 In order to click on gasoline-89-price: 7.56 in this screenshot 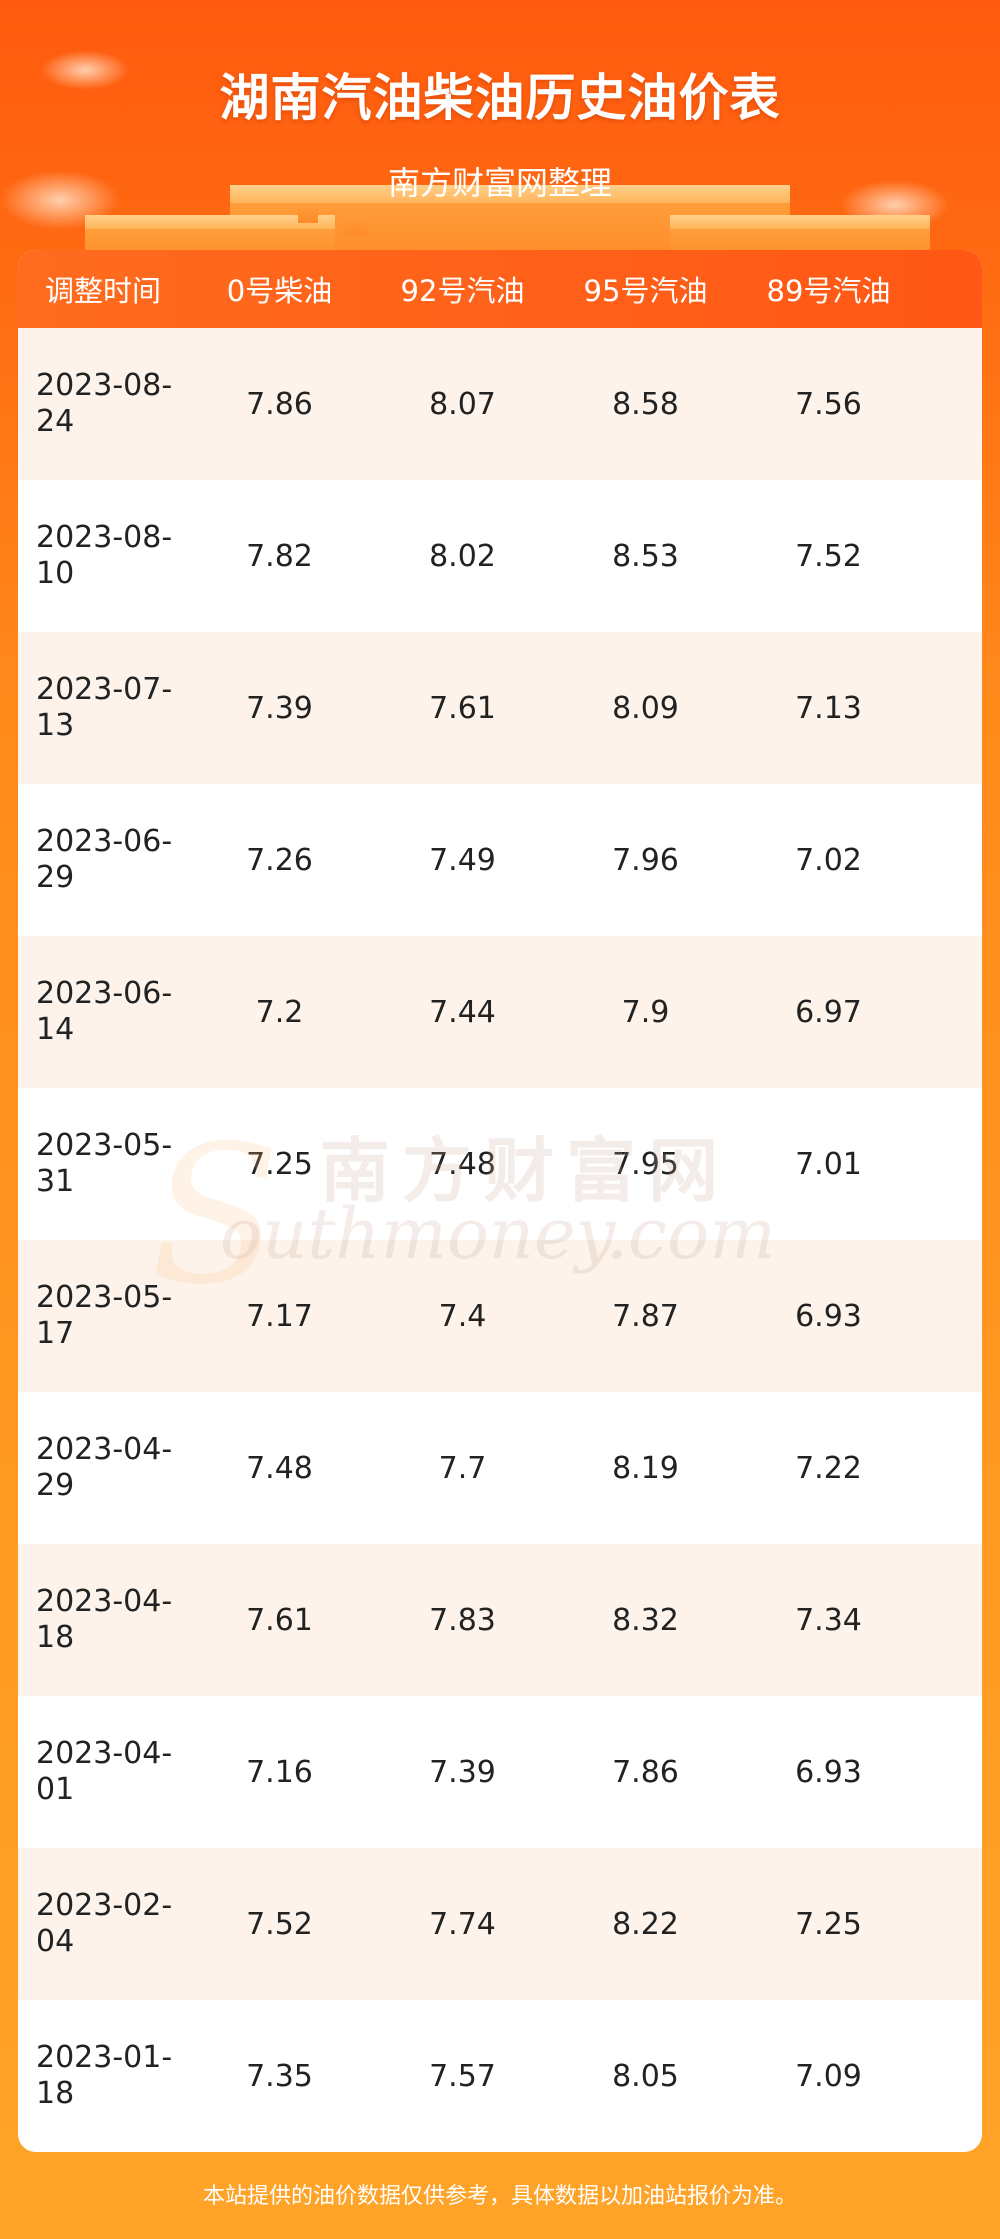, I will do `click(828, 404)`.